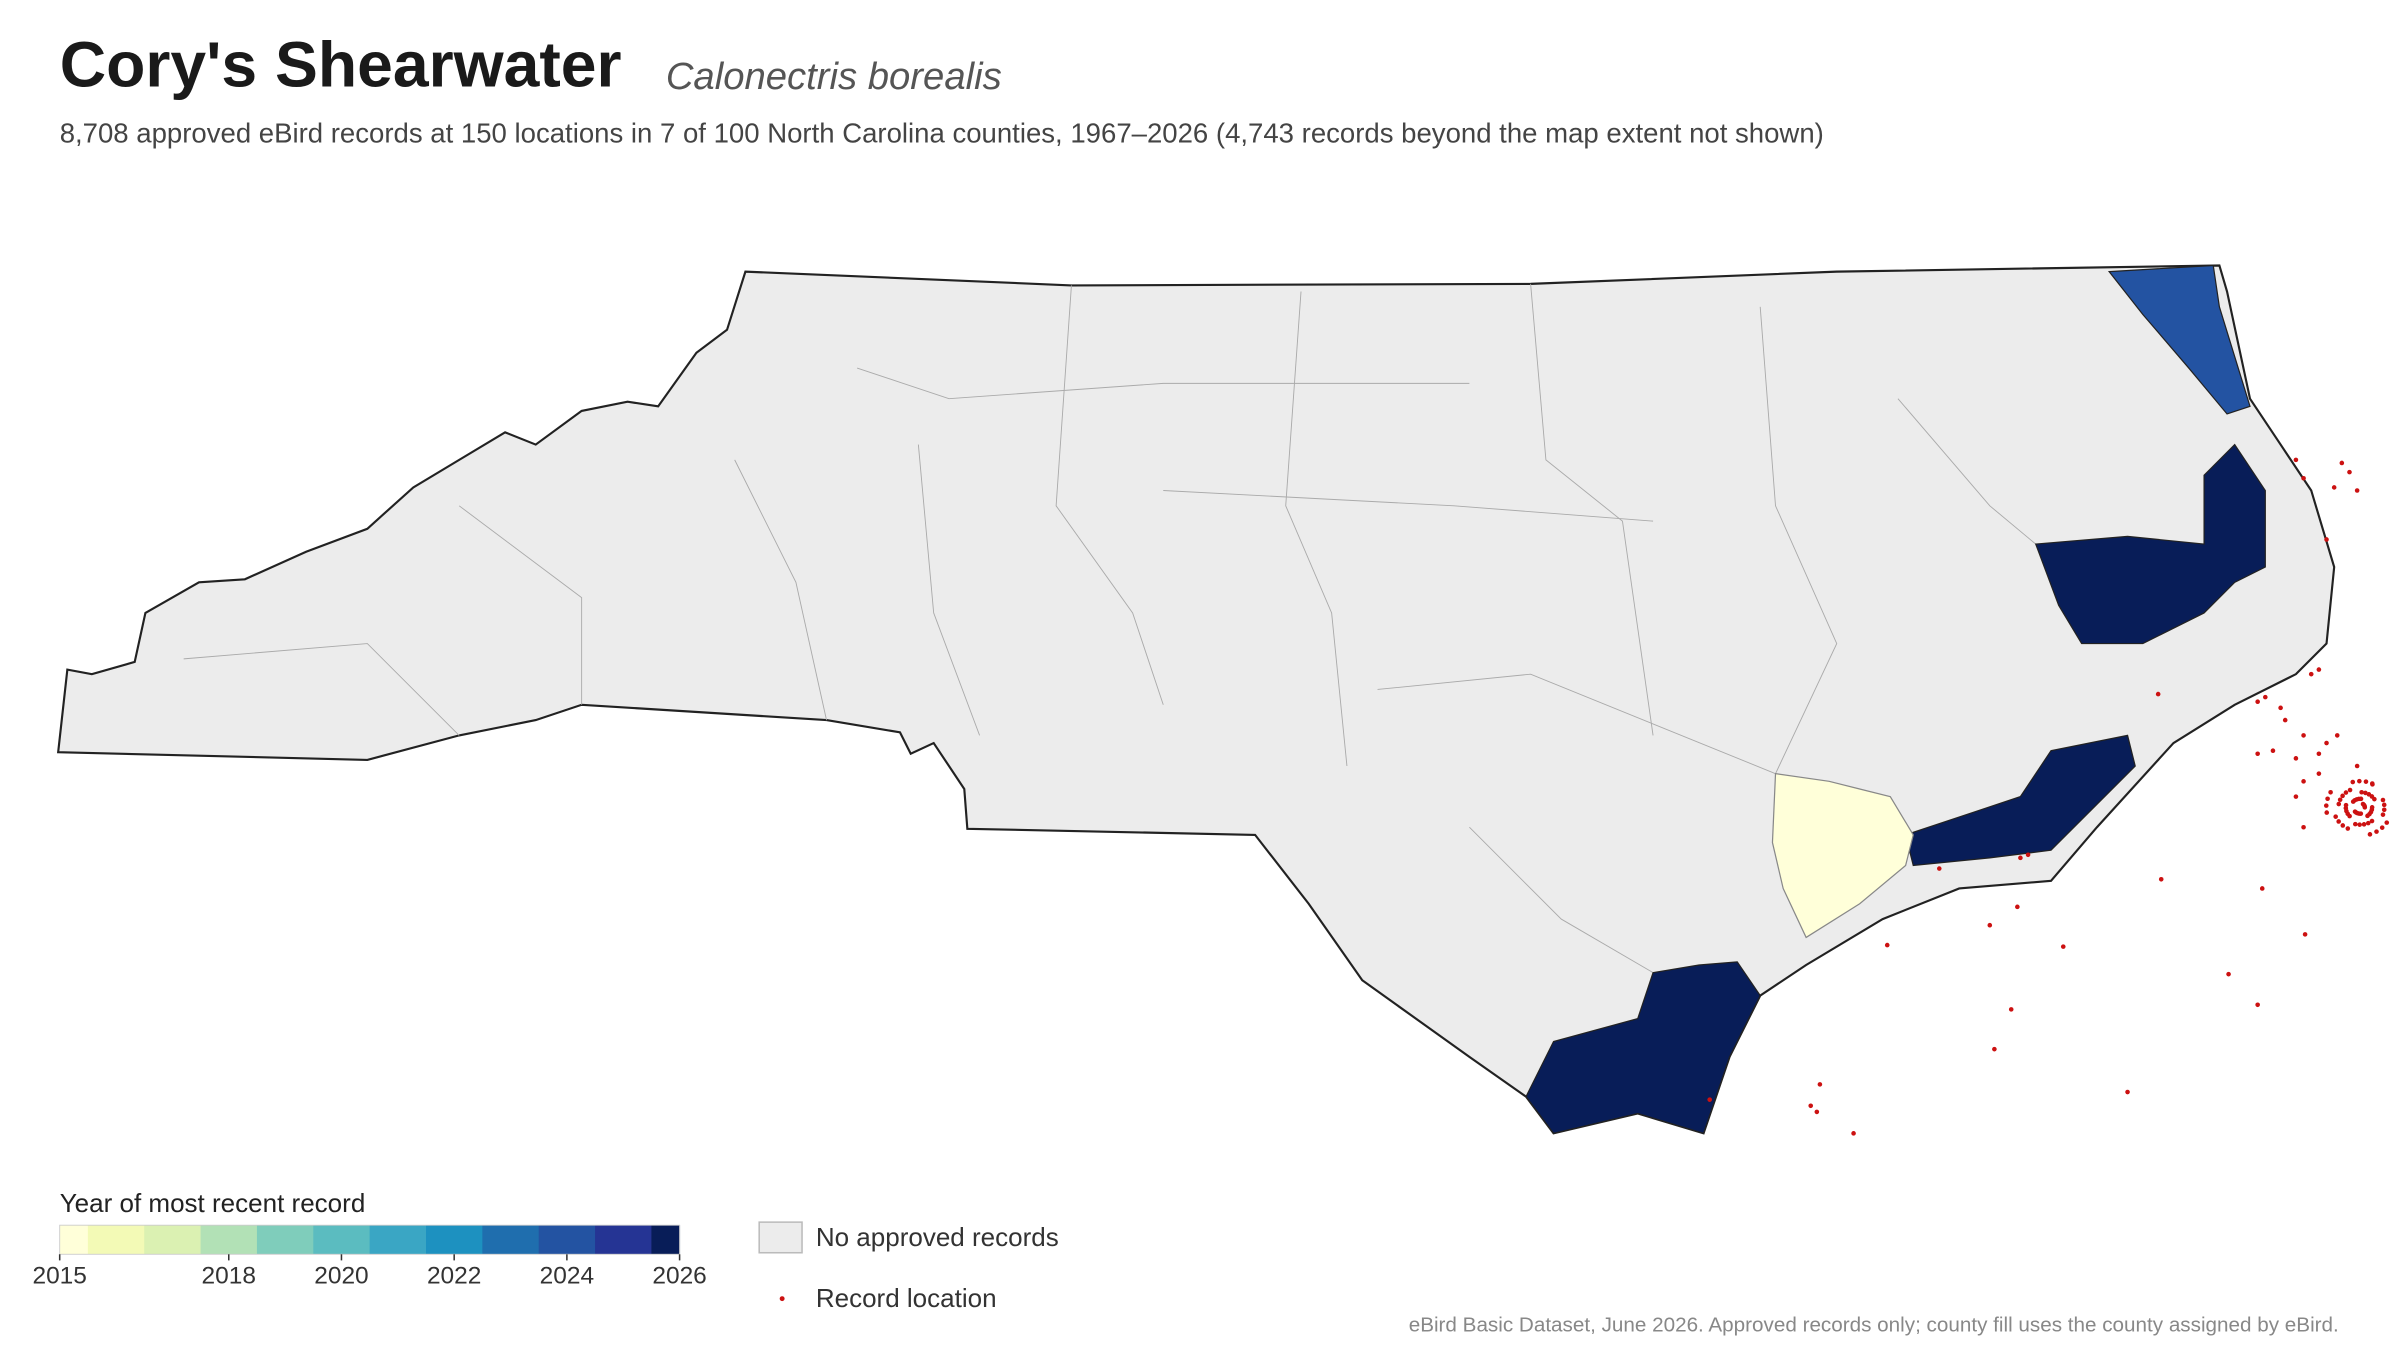 The image size is (2400, 1356). What do you see at coordinates (59, 1276) in the screenshot?
I see `colorbar-tick-label: 2015` at bounding box center [59, 1276].